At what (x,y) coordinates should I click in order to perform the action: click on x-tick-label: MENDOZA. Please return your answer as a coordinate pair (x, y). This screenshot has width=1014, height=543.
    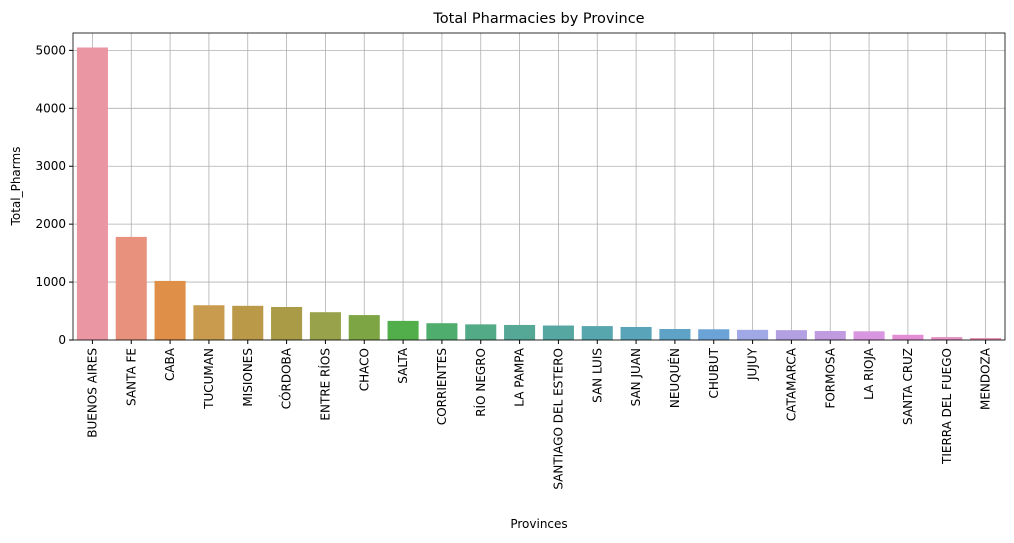
    Looking at the image, I should click on (986, 378).